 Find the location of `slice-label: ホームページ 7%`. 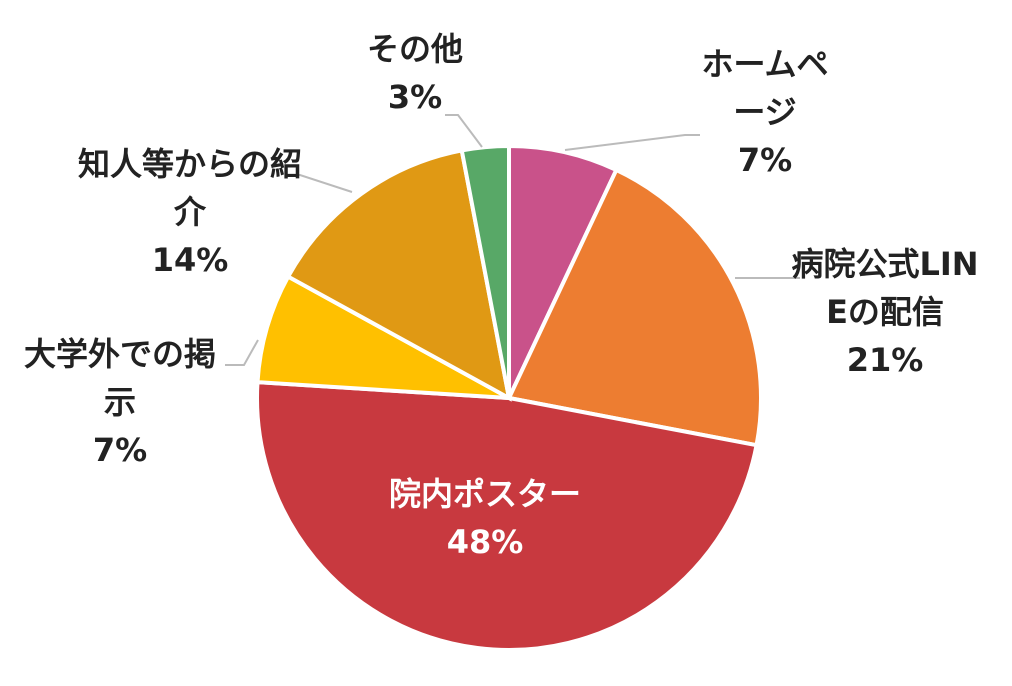

slice-label: ホームページ 7% is located at coordinates (765, 112).